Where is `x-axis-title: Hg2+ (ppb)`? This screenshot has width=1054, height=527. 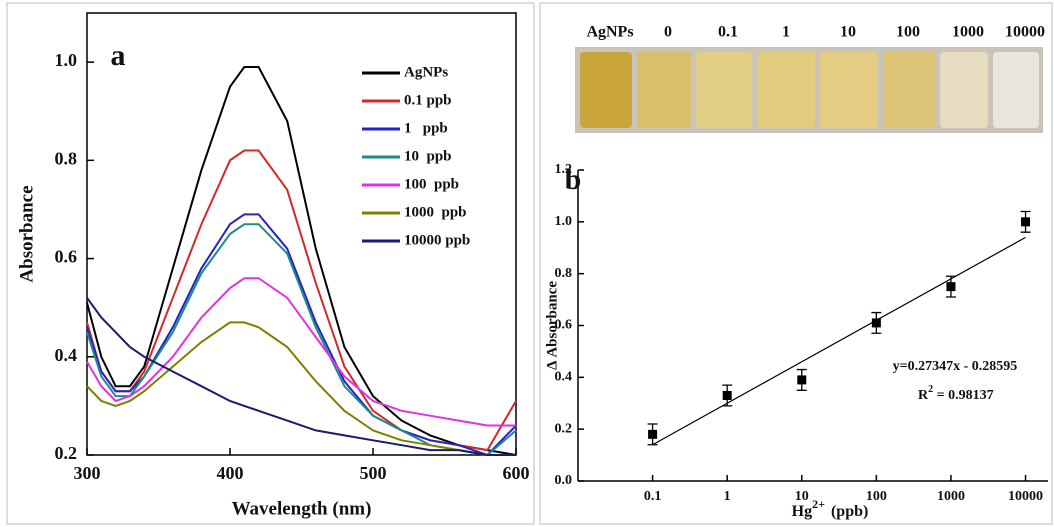
x-axis-title: Hg2+ (ppb) is located at coordinates (830, 508).